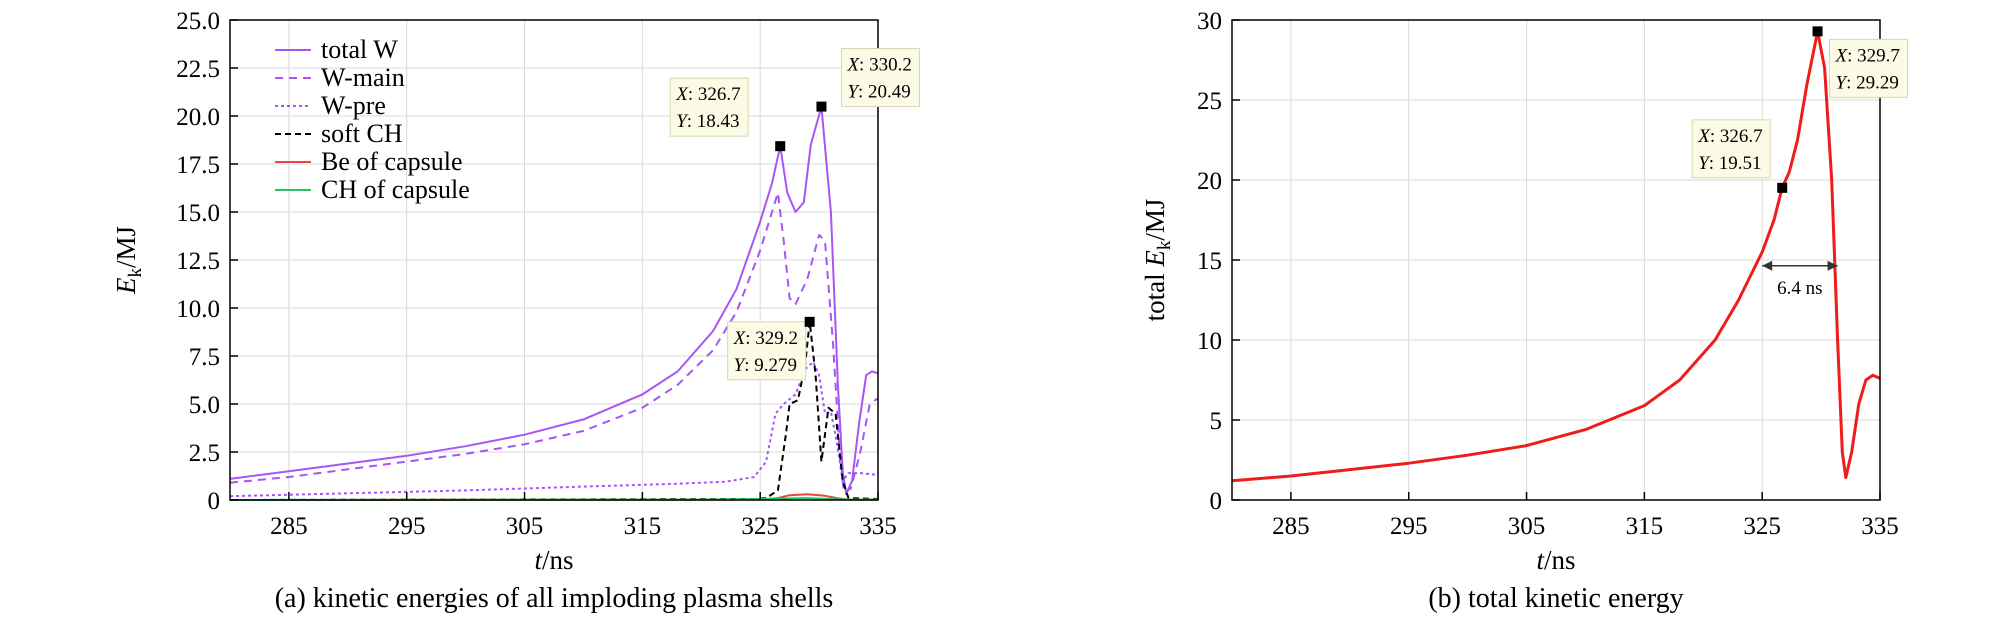 Image resolution: width=2008 pixels, height=620 pixels. I want to click on figure-caption: (b) total kinetic energy, so click(1555, 598).